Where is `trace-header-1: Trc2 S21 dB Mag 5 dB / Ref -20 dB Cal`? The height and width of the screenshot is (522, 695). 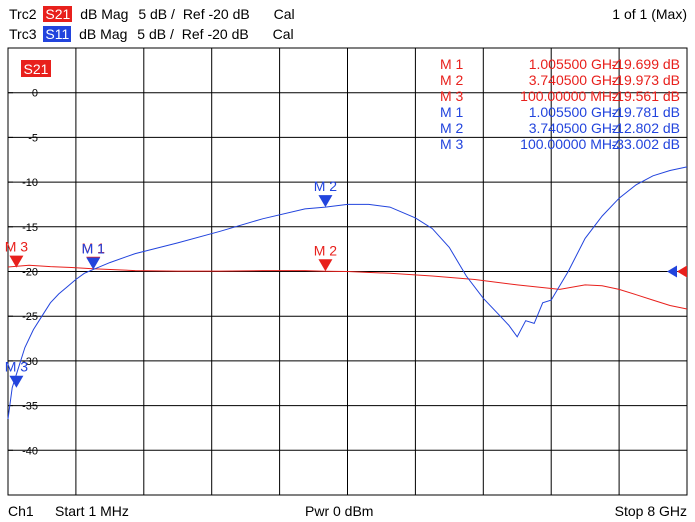
trace-header-1: Trc2 S21 dB Mag 5 dB / Ref -20 dB Cal is located at coordinates (152, 14).